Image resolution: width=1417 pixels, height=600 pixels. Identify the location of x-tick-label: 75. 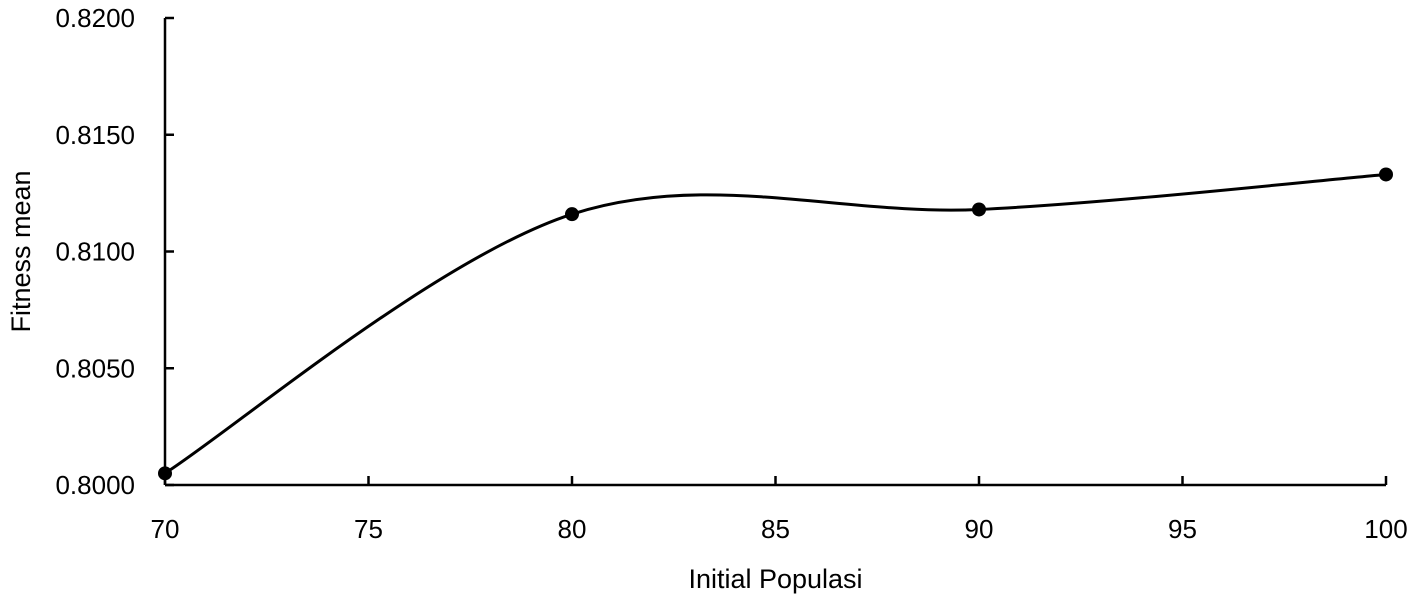
(368, 529).